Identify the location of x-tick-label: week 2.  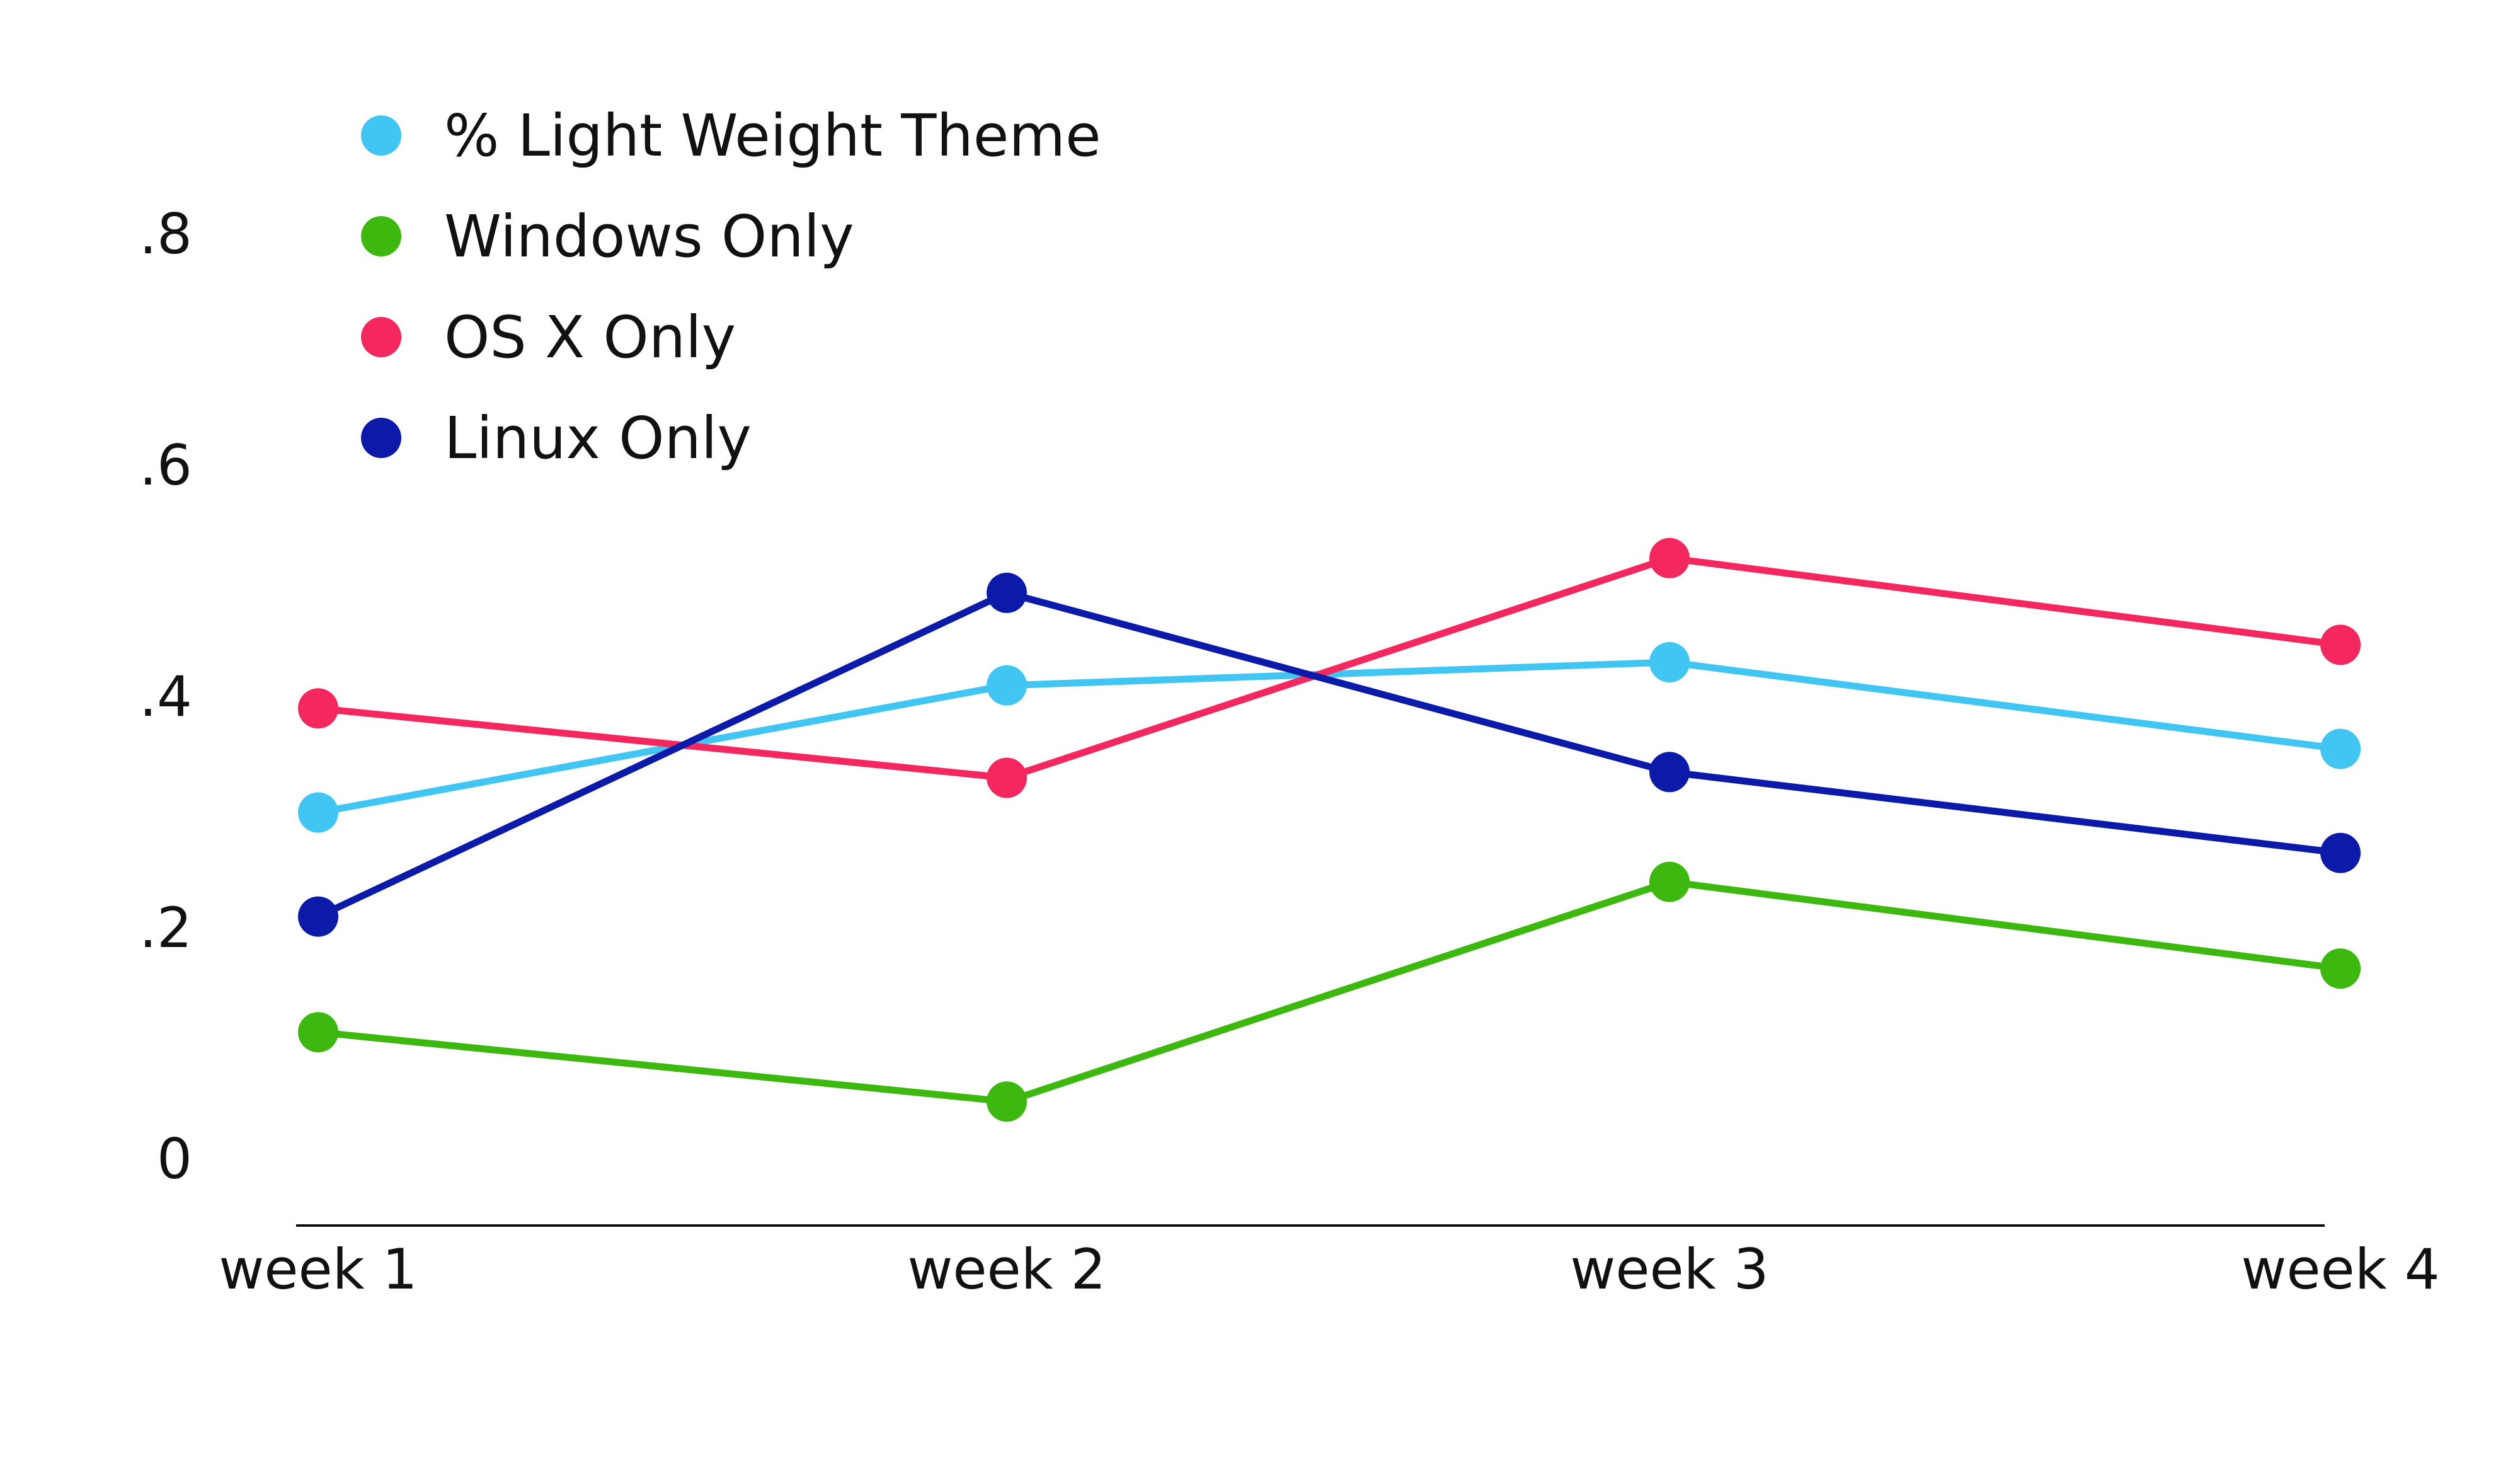
(1006, 1269).